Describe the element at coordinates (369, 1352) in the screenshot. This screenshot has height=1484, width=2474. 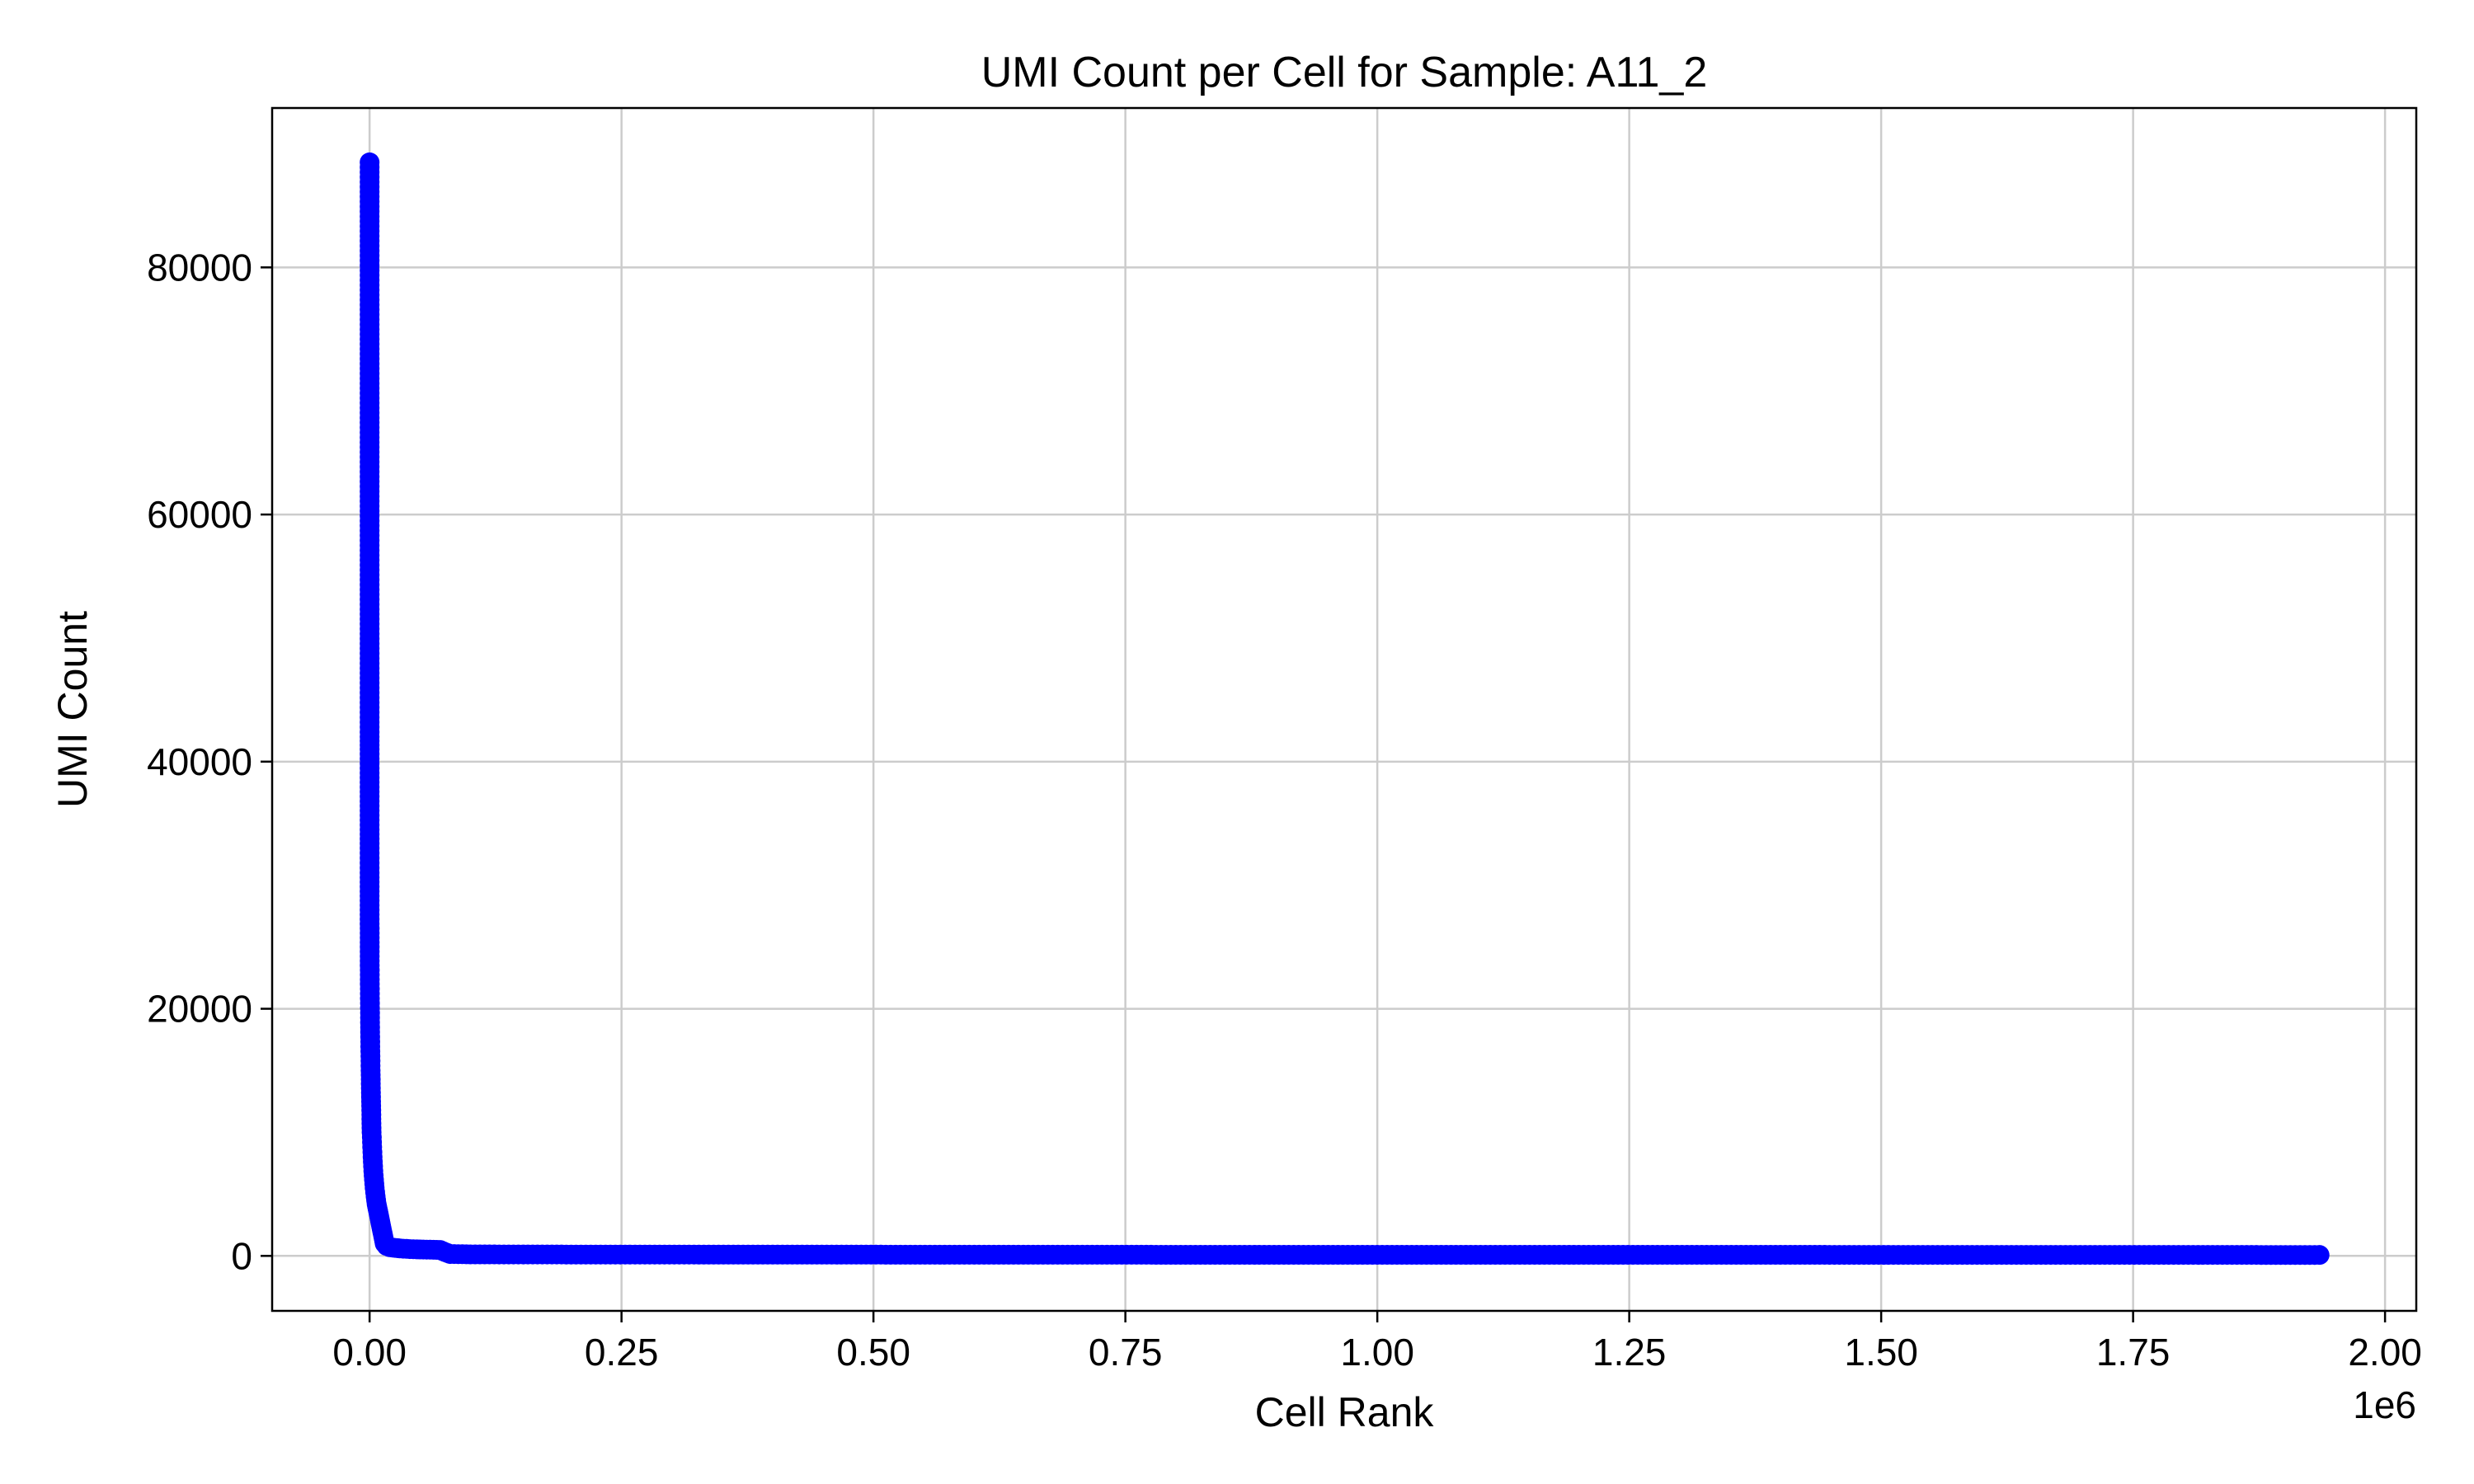
I see `x-tick-label: 0.00` at that location.